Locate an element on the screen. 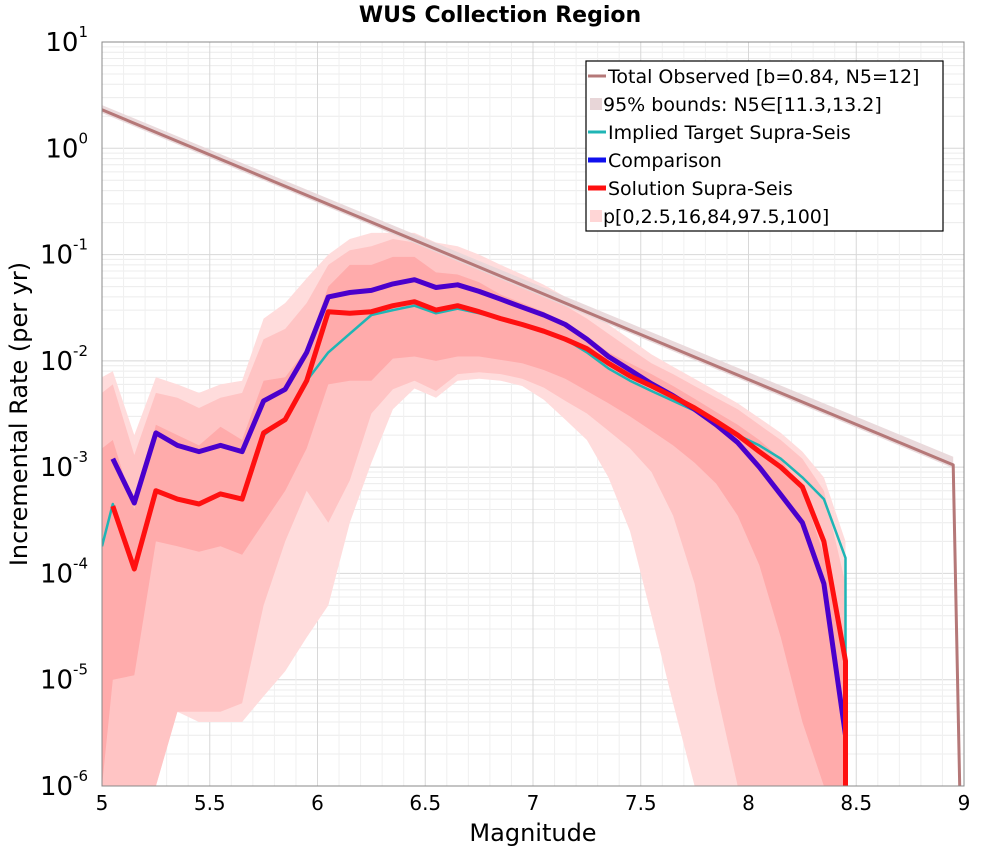 This screenshot has height=850, width=1000. y-tick-label: 10⁻⁶ is located at coordinates (64, 784).